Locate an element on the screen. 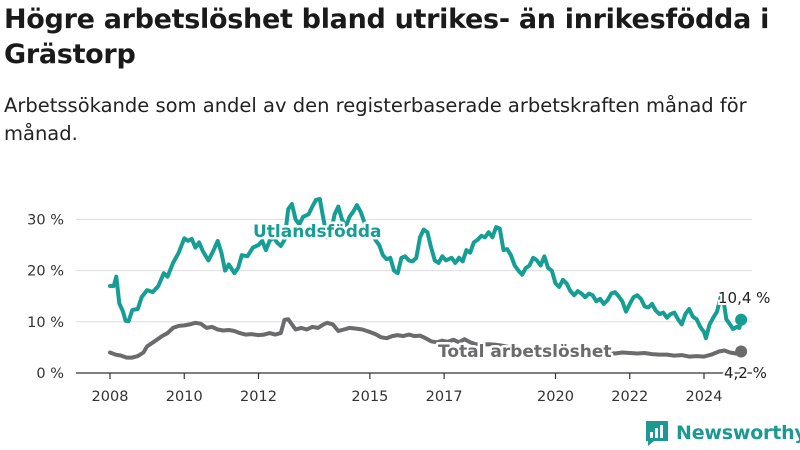 This screenshot has height=450, width=800. y-tick-label: 20 % is located at coordinates (45, 272).